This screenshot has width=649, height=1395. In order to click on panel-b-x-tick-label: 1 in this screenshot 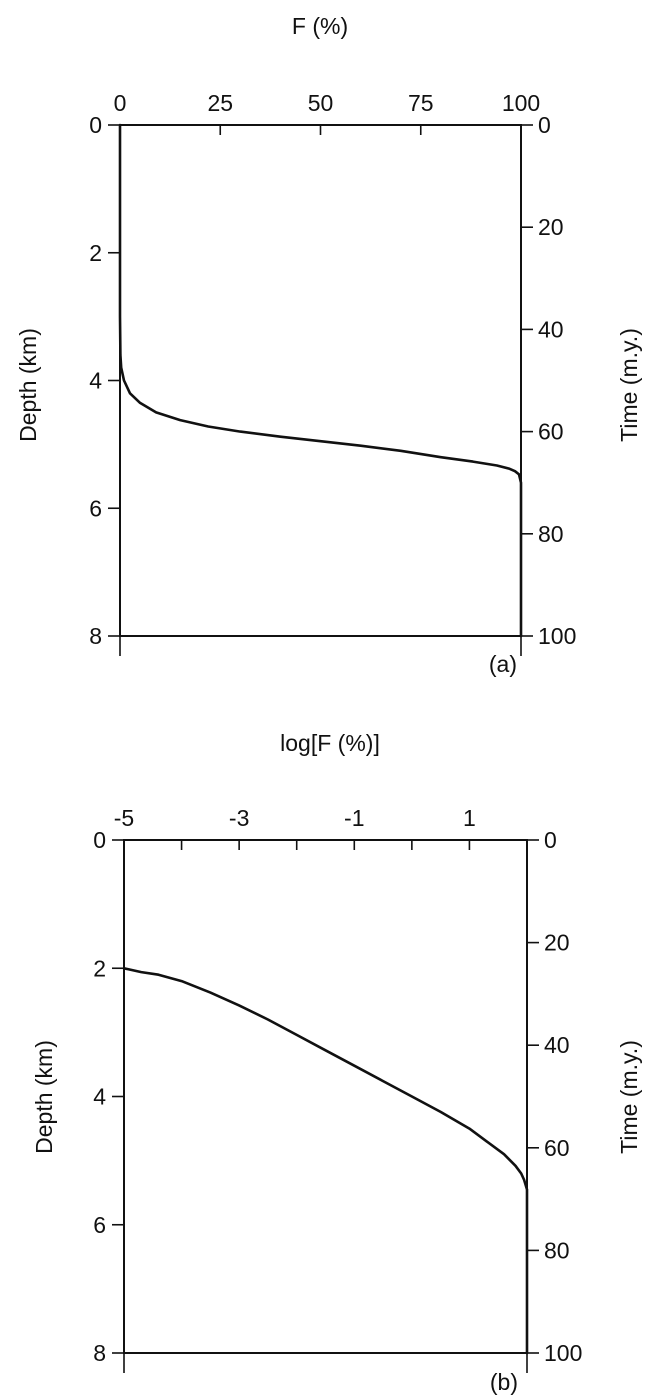, I will do `click(469, 818)`.